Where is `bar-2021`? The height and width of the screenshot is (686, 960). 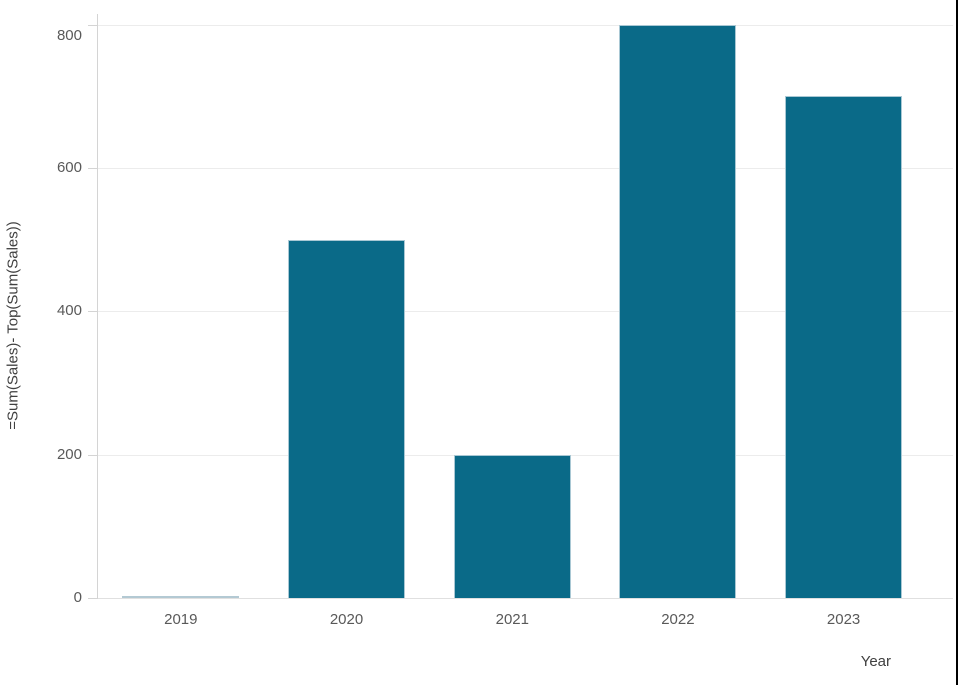 bar-2021 is located at coordinates (512, 526).